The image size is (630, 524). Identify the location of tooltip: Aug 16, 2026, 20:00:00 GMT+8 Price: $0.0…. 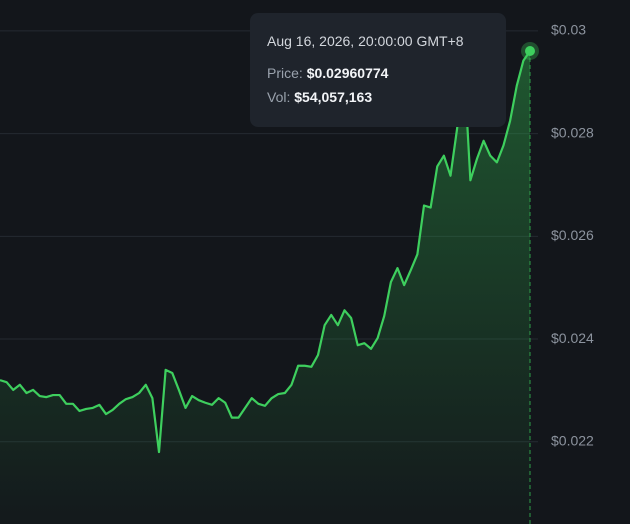
(378, 70).